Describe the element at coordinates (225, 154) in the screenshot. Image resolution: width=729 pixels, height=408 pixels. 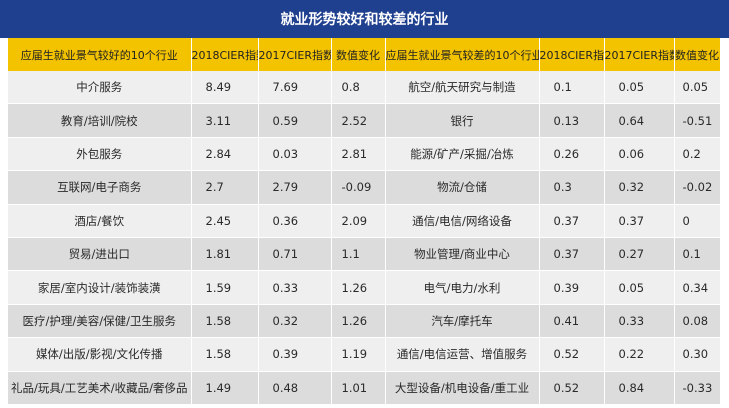
I see `cell-good-2018-index: 2.84` at that location.